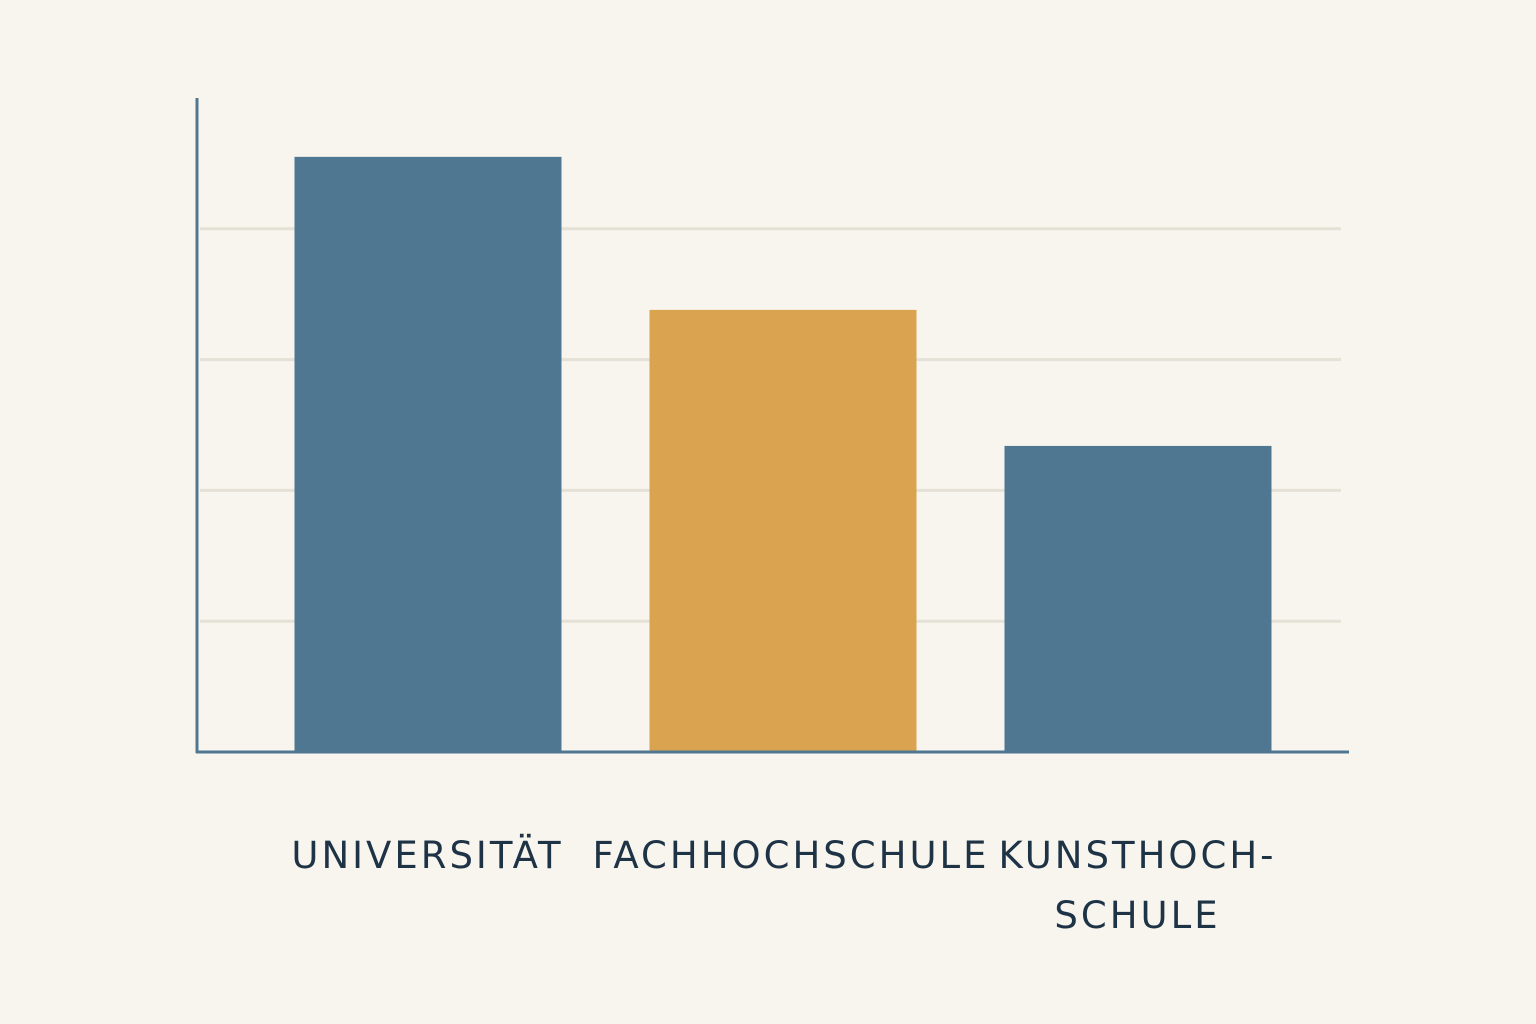 Image resolution: width=1536 pixels, height=1024 pixels. Describe the element at coordinates (791, 855) in the screenshot. I see `x-tick-label: FACHHOCHSCHULE` at that location.